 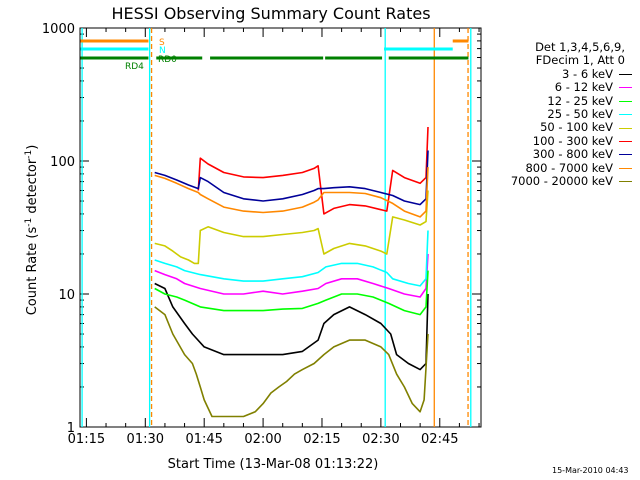 I want to click on y-tick-label: 10, so click(x=66, y=295).